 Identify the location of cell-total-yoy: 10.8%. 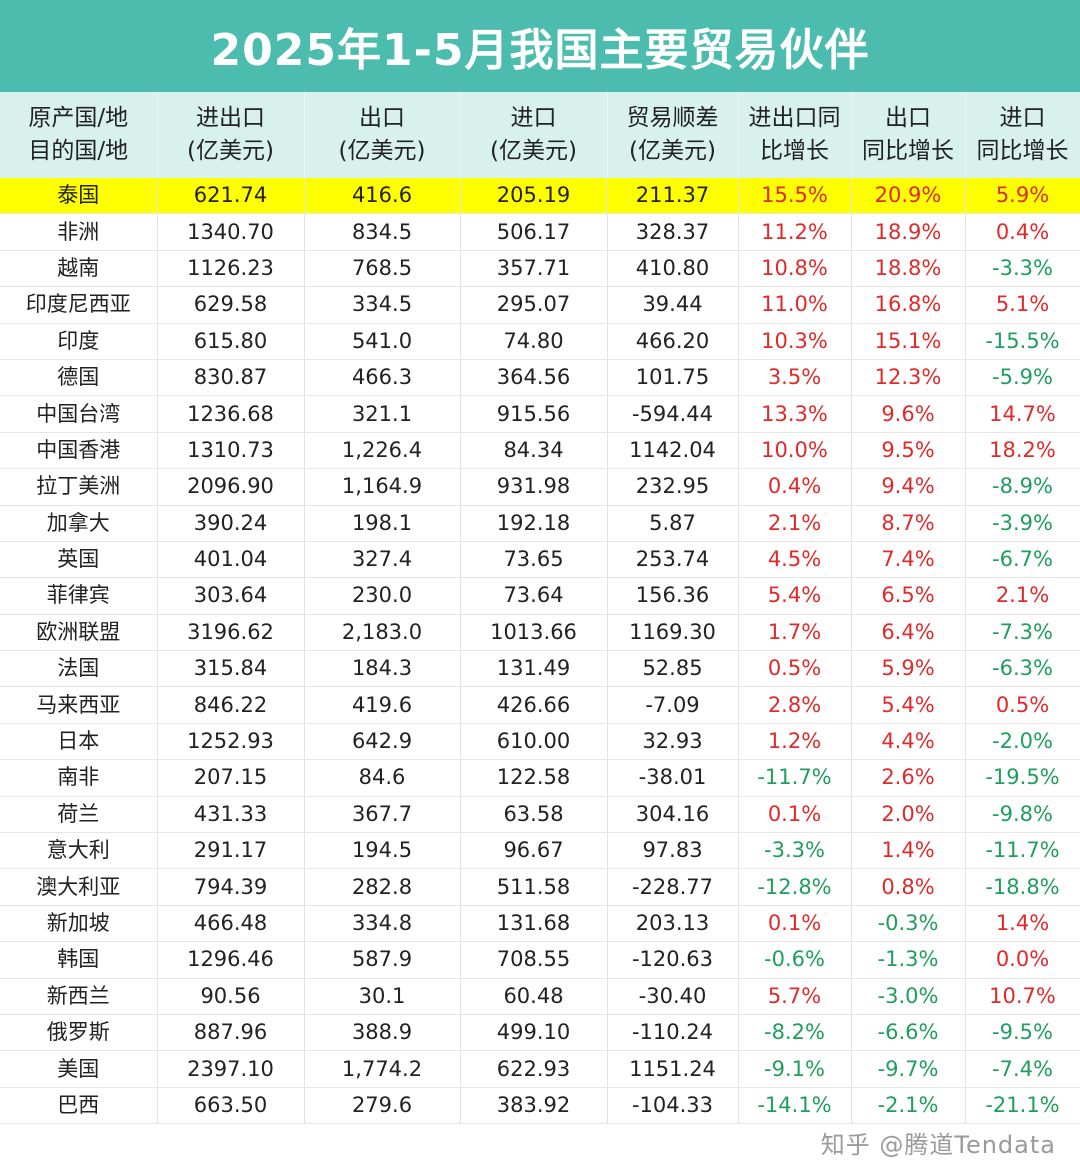
(795, 269).